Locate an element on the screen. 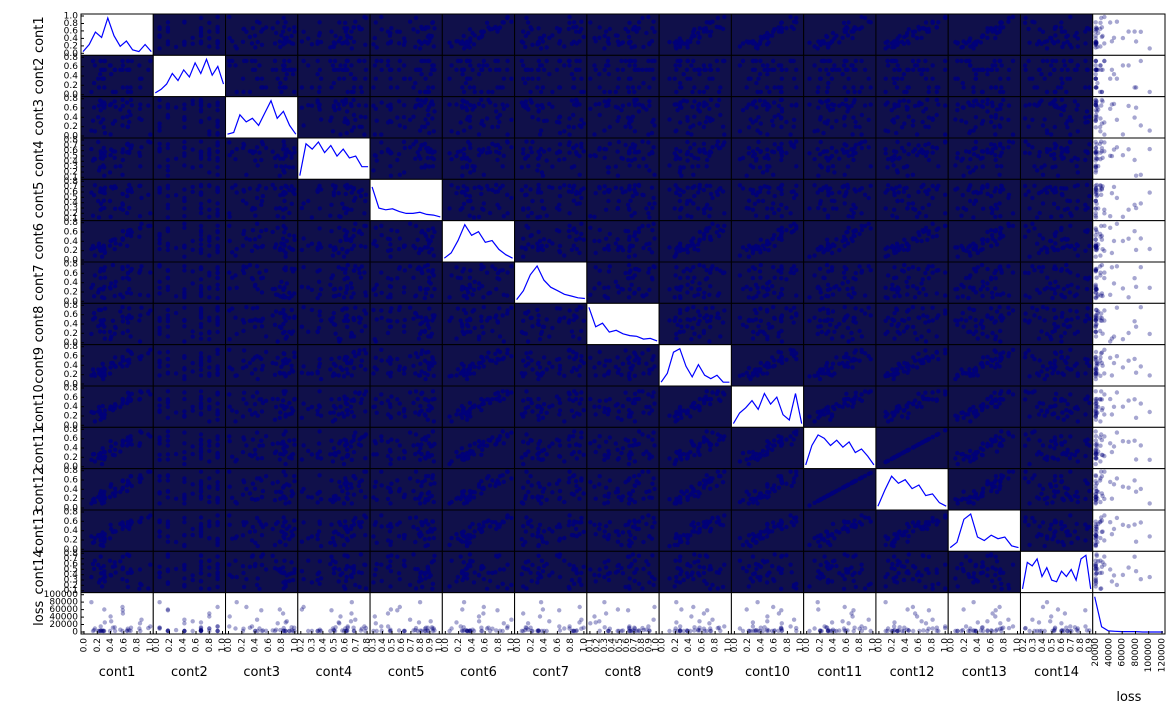 Image resolution: width=1176 pixels, height=717 pixels. panel-cont2-vs-cont1 is located at coordinates (117, 76).